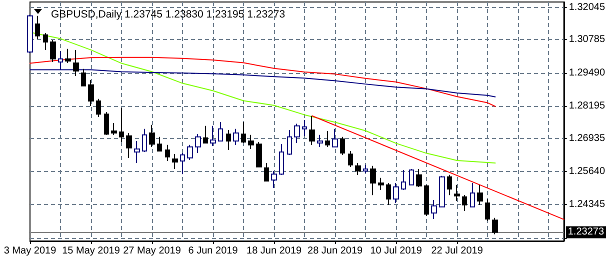 This screenshot has height=262, width=608. I want to click on x-tick-label: 15 May 2019, so click(91, 251).